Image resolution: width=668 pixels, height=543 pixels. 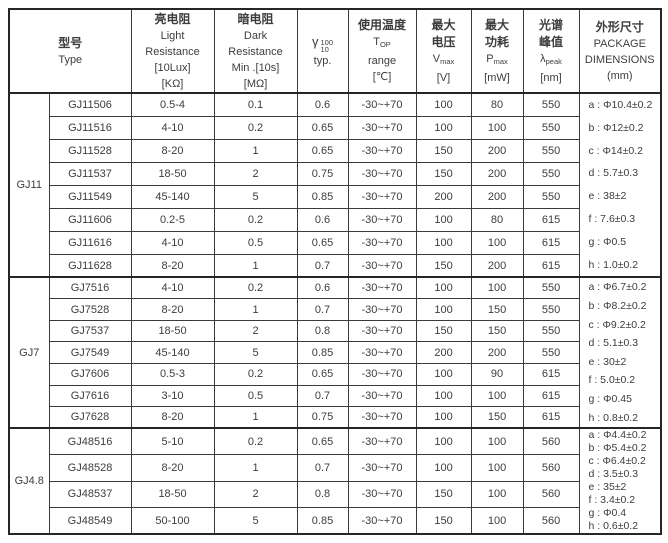 I want to click on gamma-symbol: γ 100 10, so click(x=323, y=44).